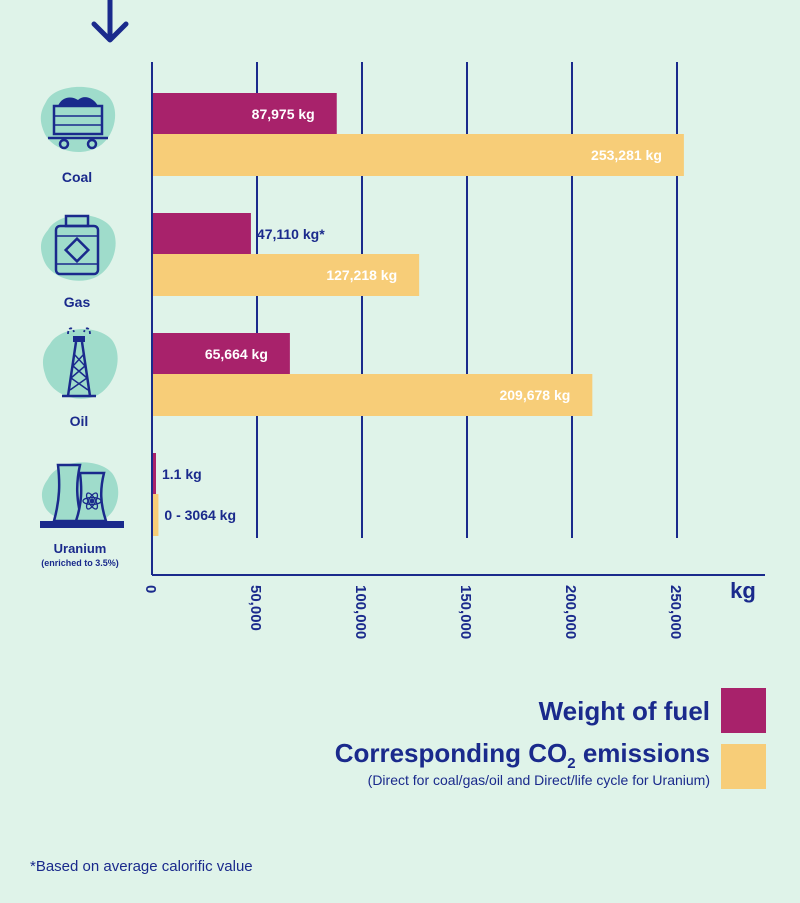 This screenshot has height=903, width=800. What do you see at coordinates (78, 119) in the screenshot?
I see `coal-cart-icon` at bounding box center [78, 119].